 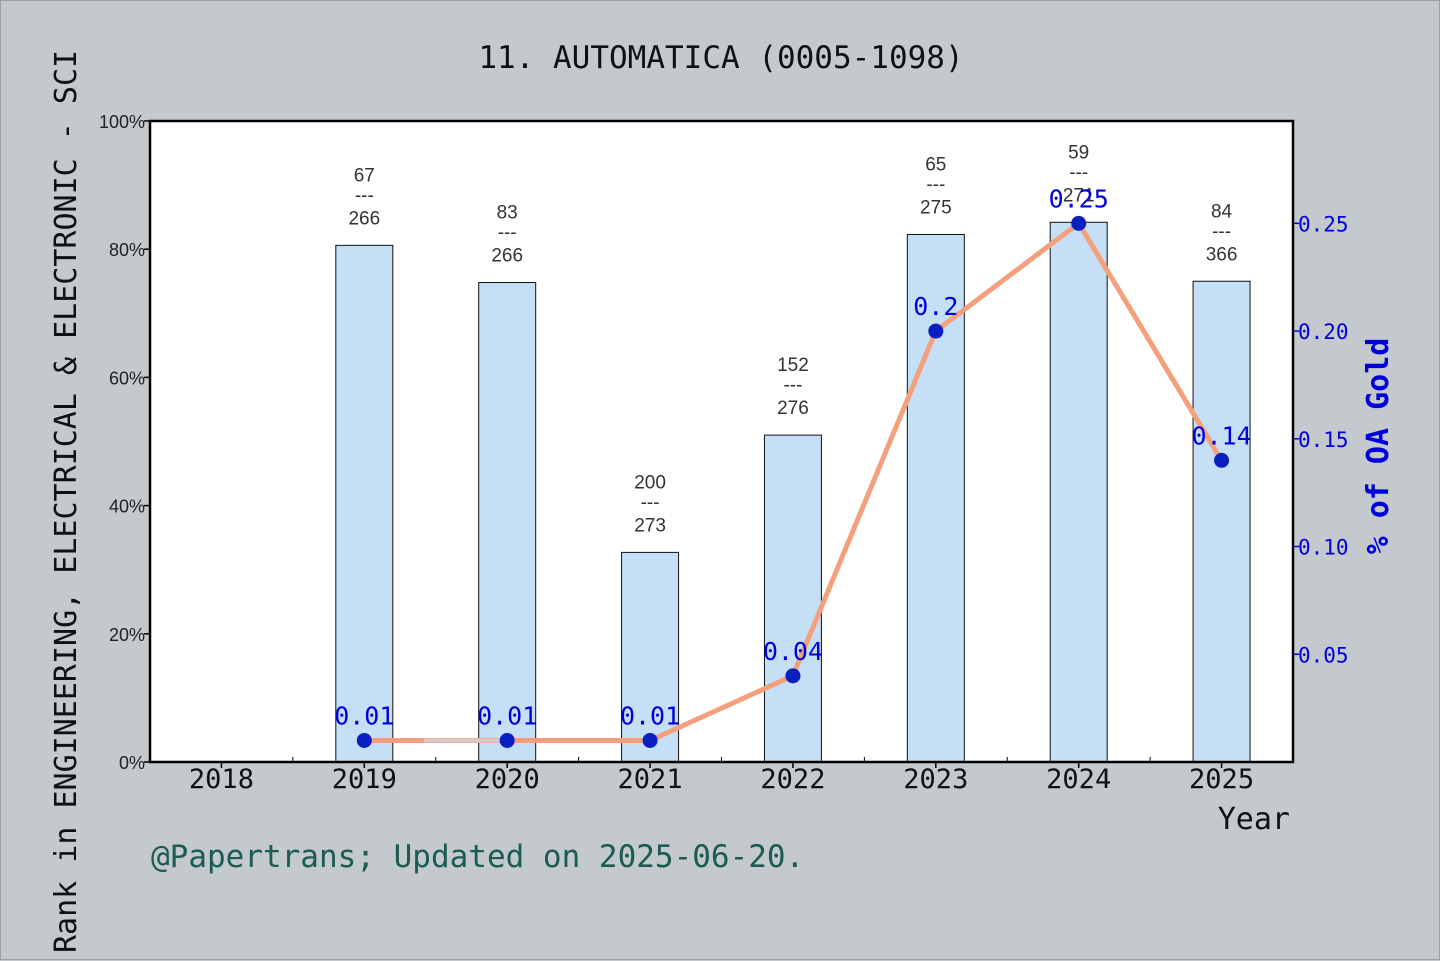 What do you see at coordinates (1078, 779) in the screenshot?
I see `x-tick-label: 2024` at bounding box center [1078, 779].